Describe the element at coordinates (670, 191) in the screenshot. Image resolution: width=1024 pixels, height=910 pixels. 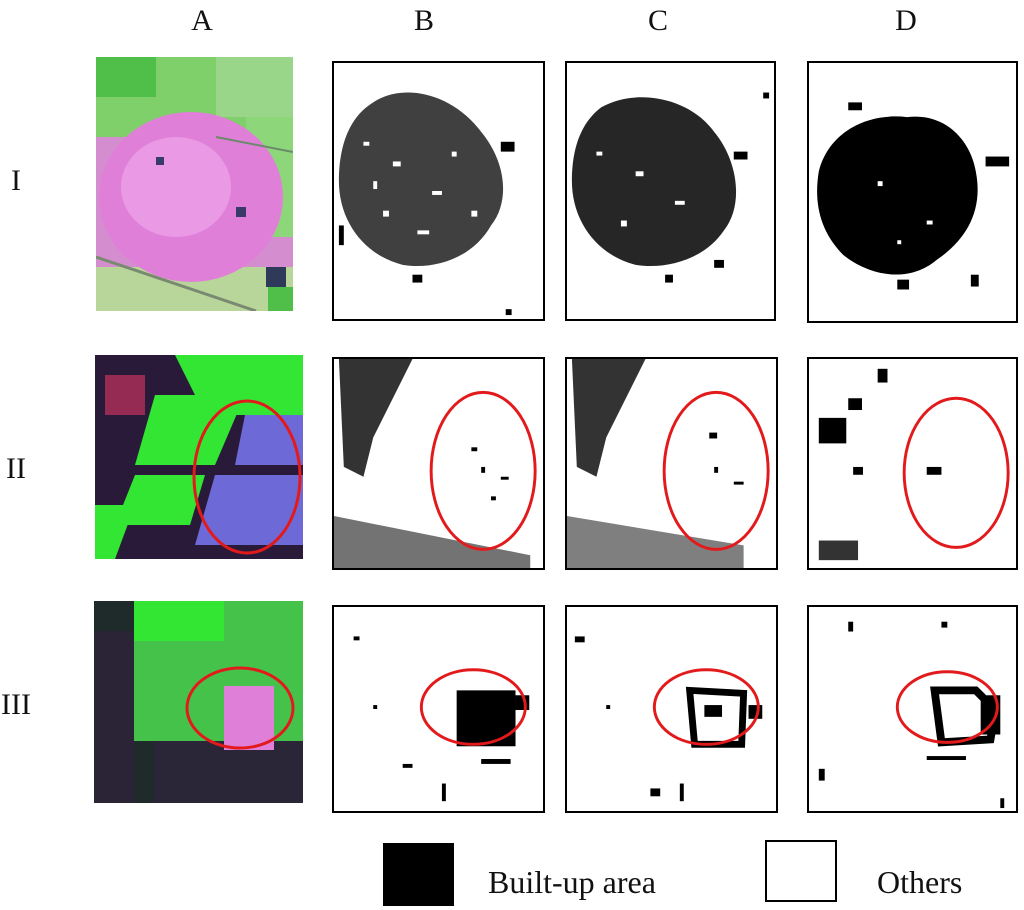
I see `classification-map-row-1-c` at that location.